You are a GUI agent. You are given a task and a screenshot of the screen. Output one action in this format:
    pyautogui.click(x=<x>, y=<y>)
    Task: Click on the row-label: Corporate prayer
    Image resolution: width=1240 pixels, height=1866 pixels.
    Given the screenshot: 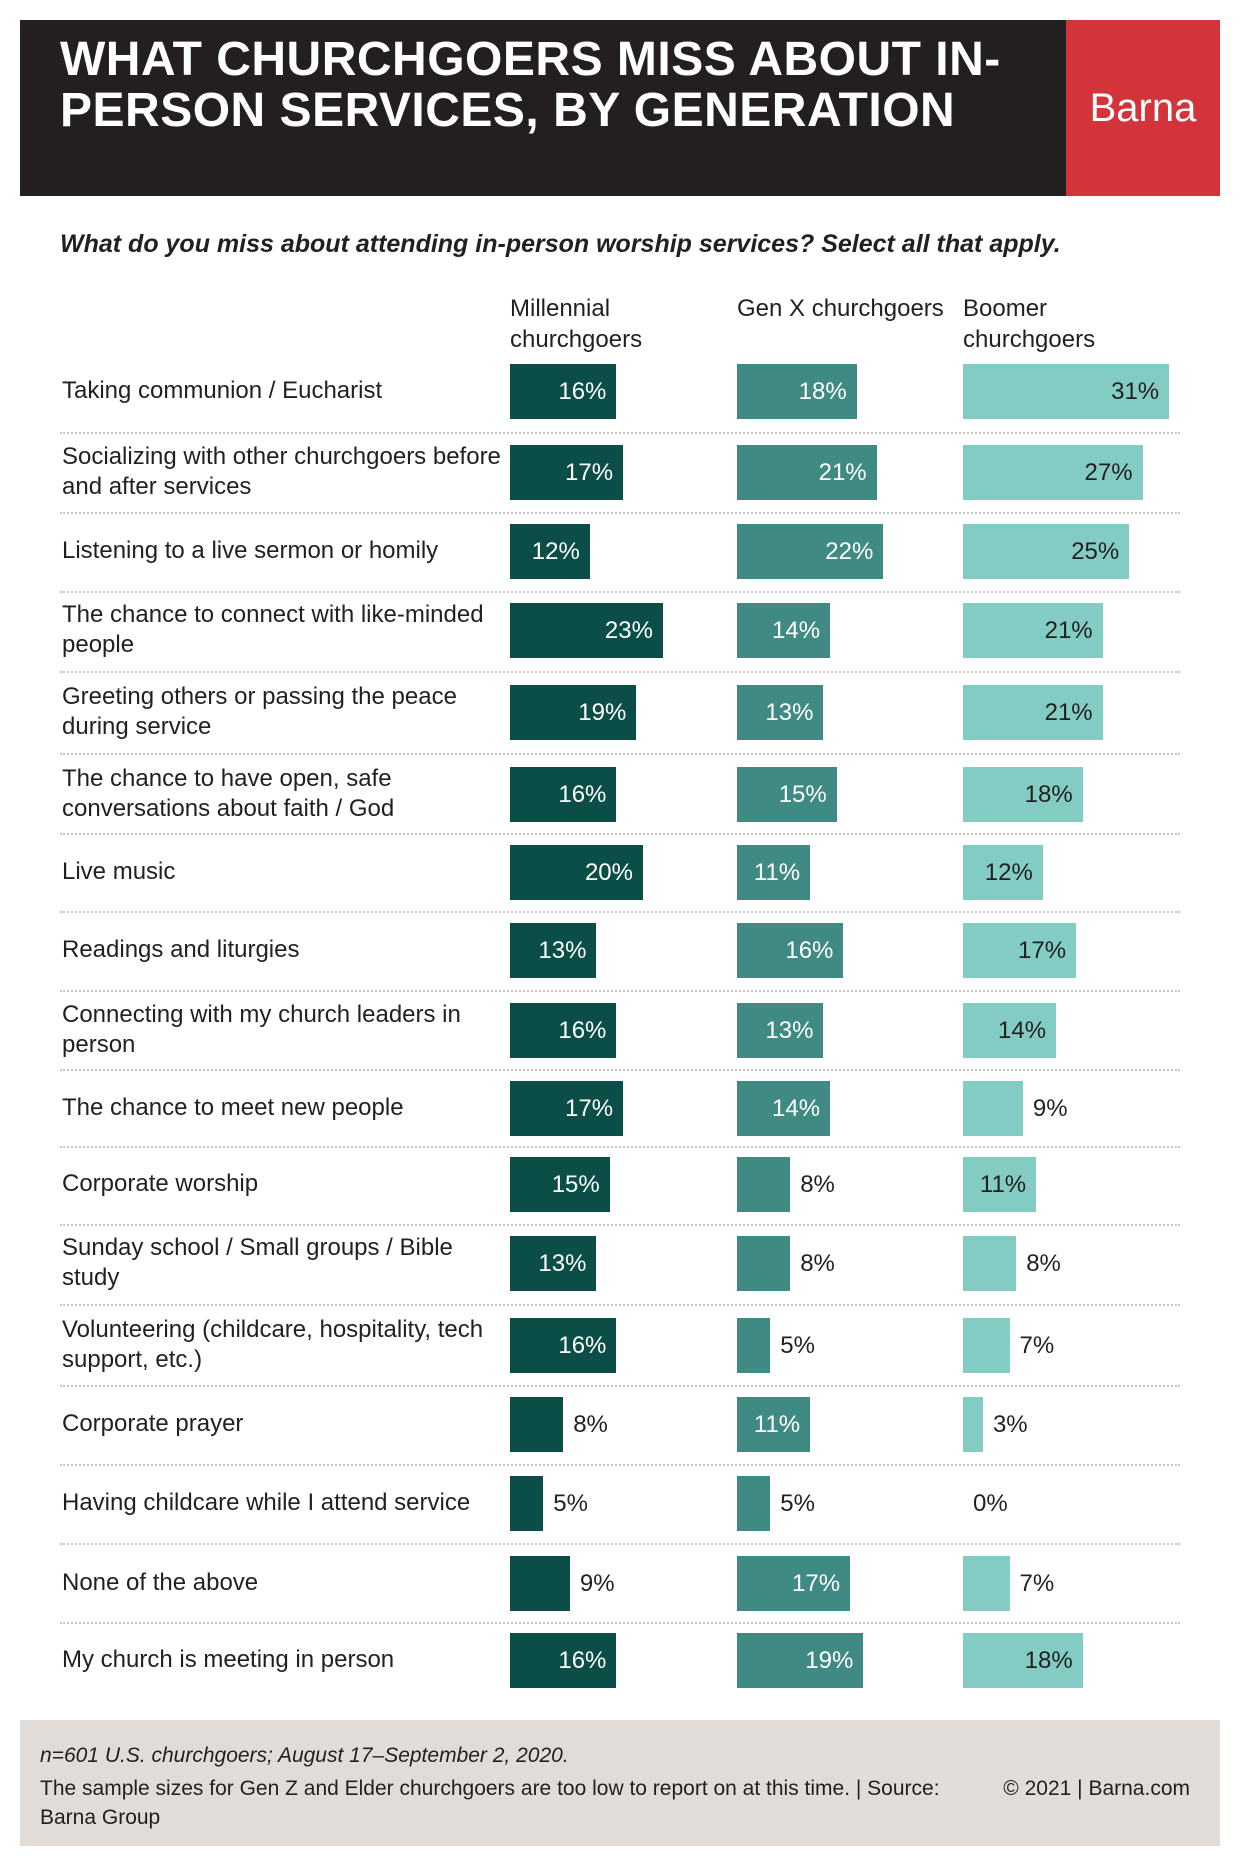 What is the action you would take?
    pyautogui.click(x=153, y=1423)
    